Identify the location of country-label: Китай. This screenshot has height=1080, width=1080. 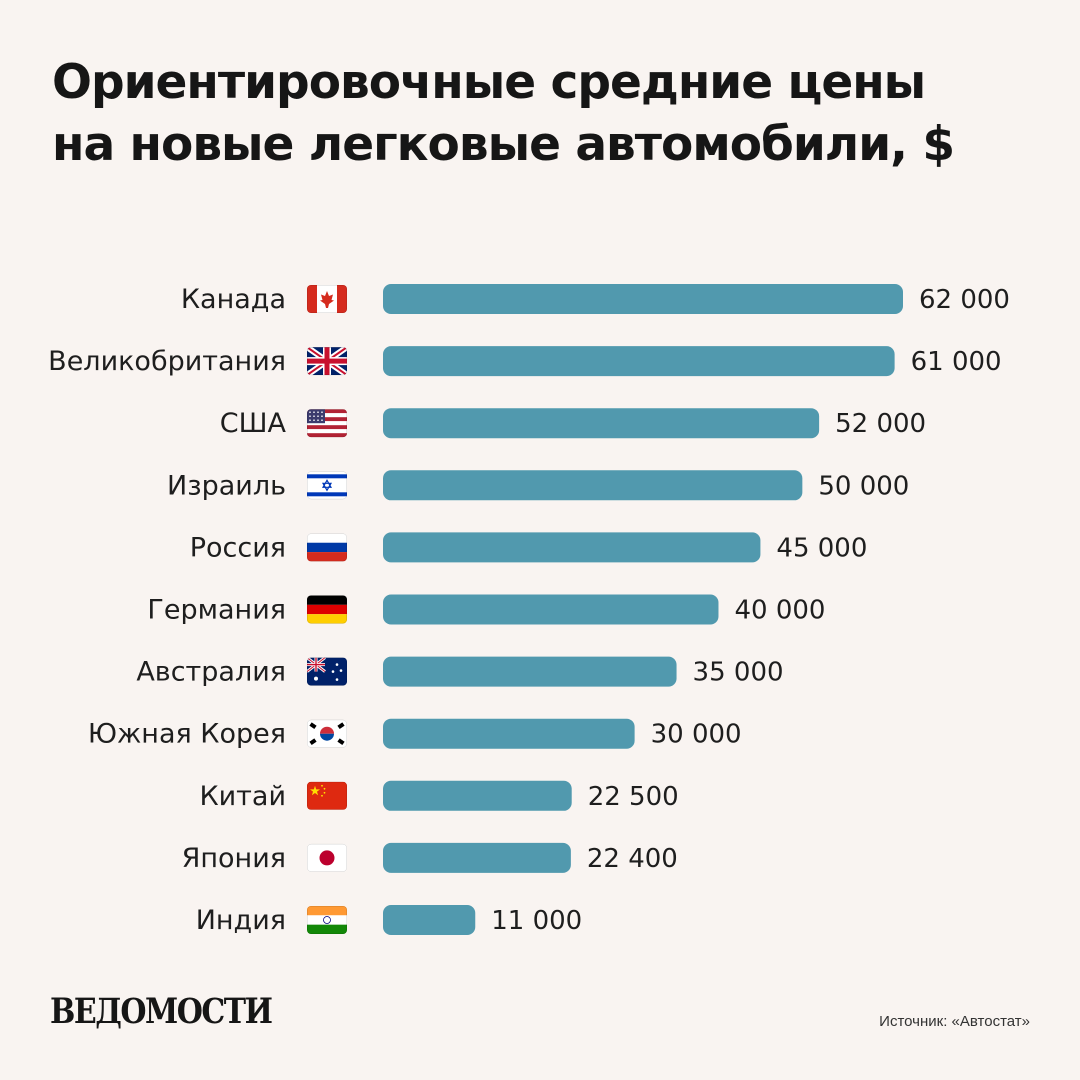
(242, 796).